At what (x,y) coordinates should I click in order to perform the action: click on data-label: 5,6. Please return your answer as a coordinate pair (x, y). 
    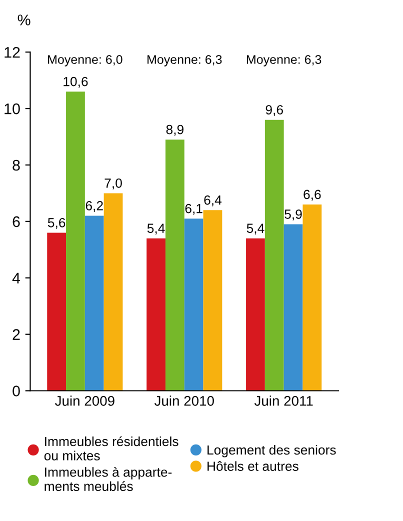
    Looking at the image, I should click on (57, 223).